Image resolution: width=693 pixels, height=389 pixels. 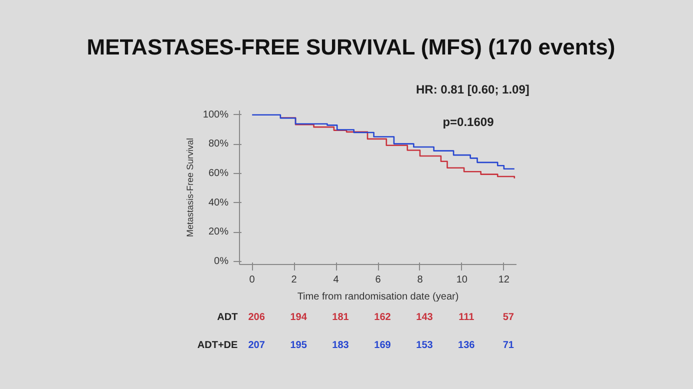 I want to click on x-tick-label: 12, so click(x=504, y=280).